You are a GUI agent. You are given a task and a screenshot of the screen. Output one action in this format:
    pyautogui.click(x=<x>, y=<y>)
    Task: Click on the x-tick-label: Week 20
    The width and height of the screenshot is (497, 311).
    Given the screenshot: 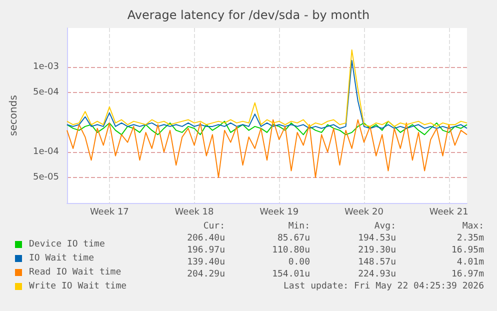 What is the action you would take?
    pyautogui.click(x=364, y=213)
    